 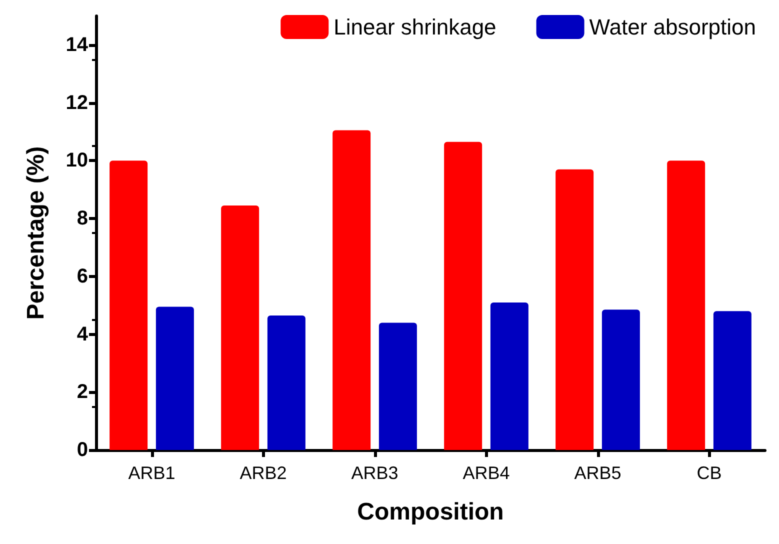 What do you see at coordinates (82, 334) in the screenshot?
I see `y-tick-label: 4` at bounding box center [82, 334].